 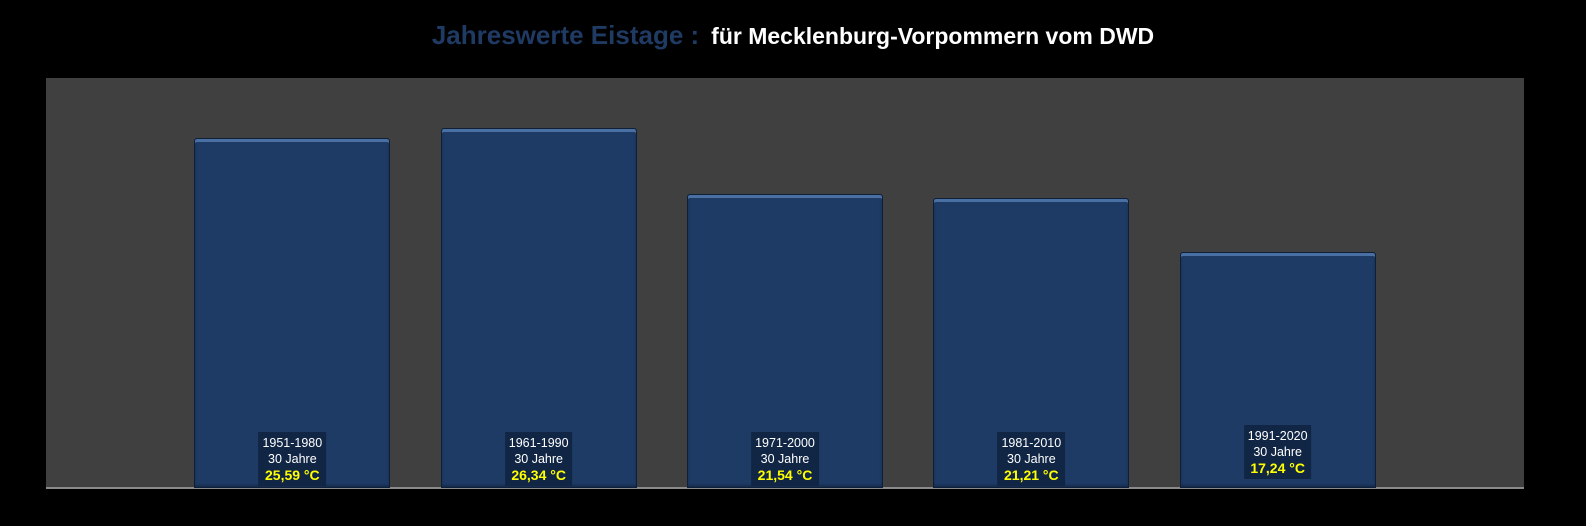 I want to click on x-axis-line, so click(x=785, y=488).